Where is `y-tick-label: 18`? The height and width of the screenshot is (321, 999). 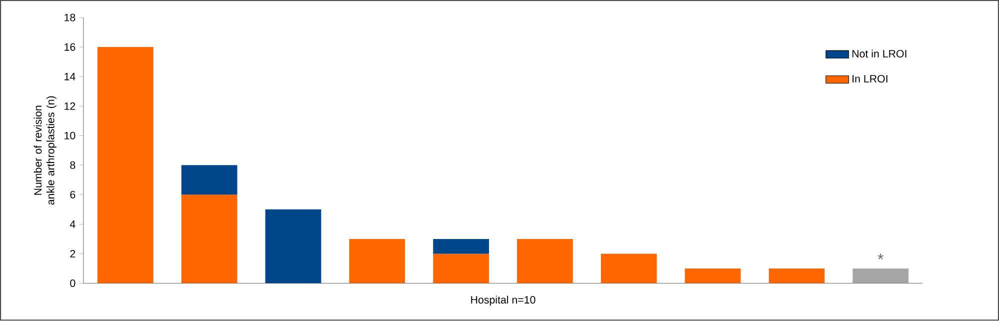 y-tick-label: 18 is located at coordinates (70, 18).